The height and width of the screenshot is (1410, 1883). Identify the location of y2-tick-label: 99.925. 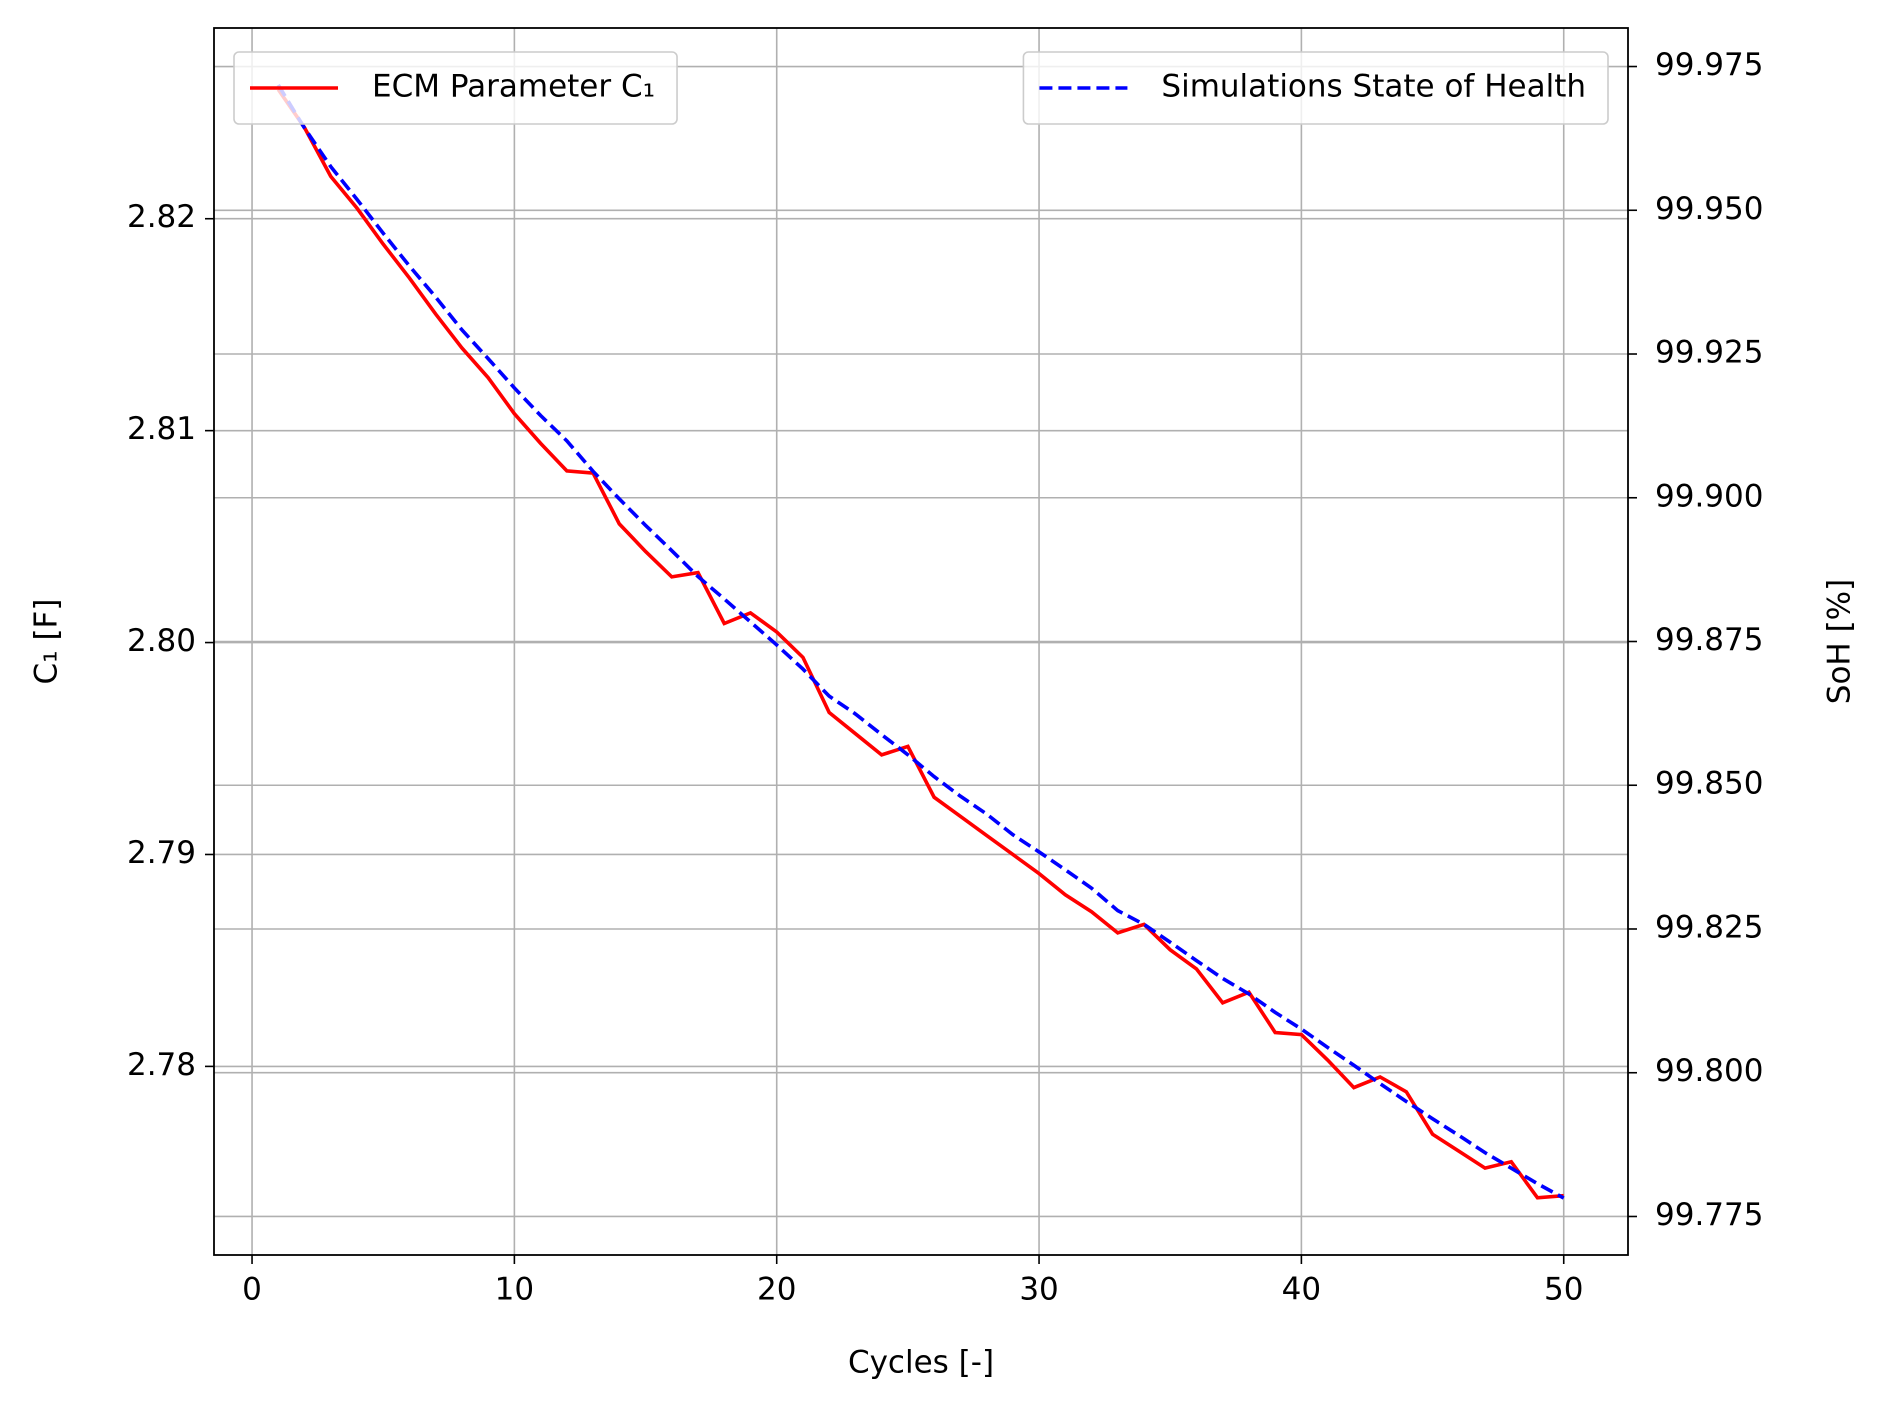
(1709, 353).